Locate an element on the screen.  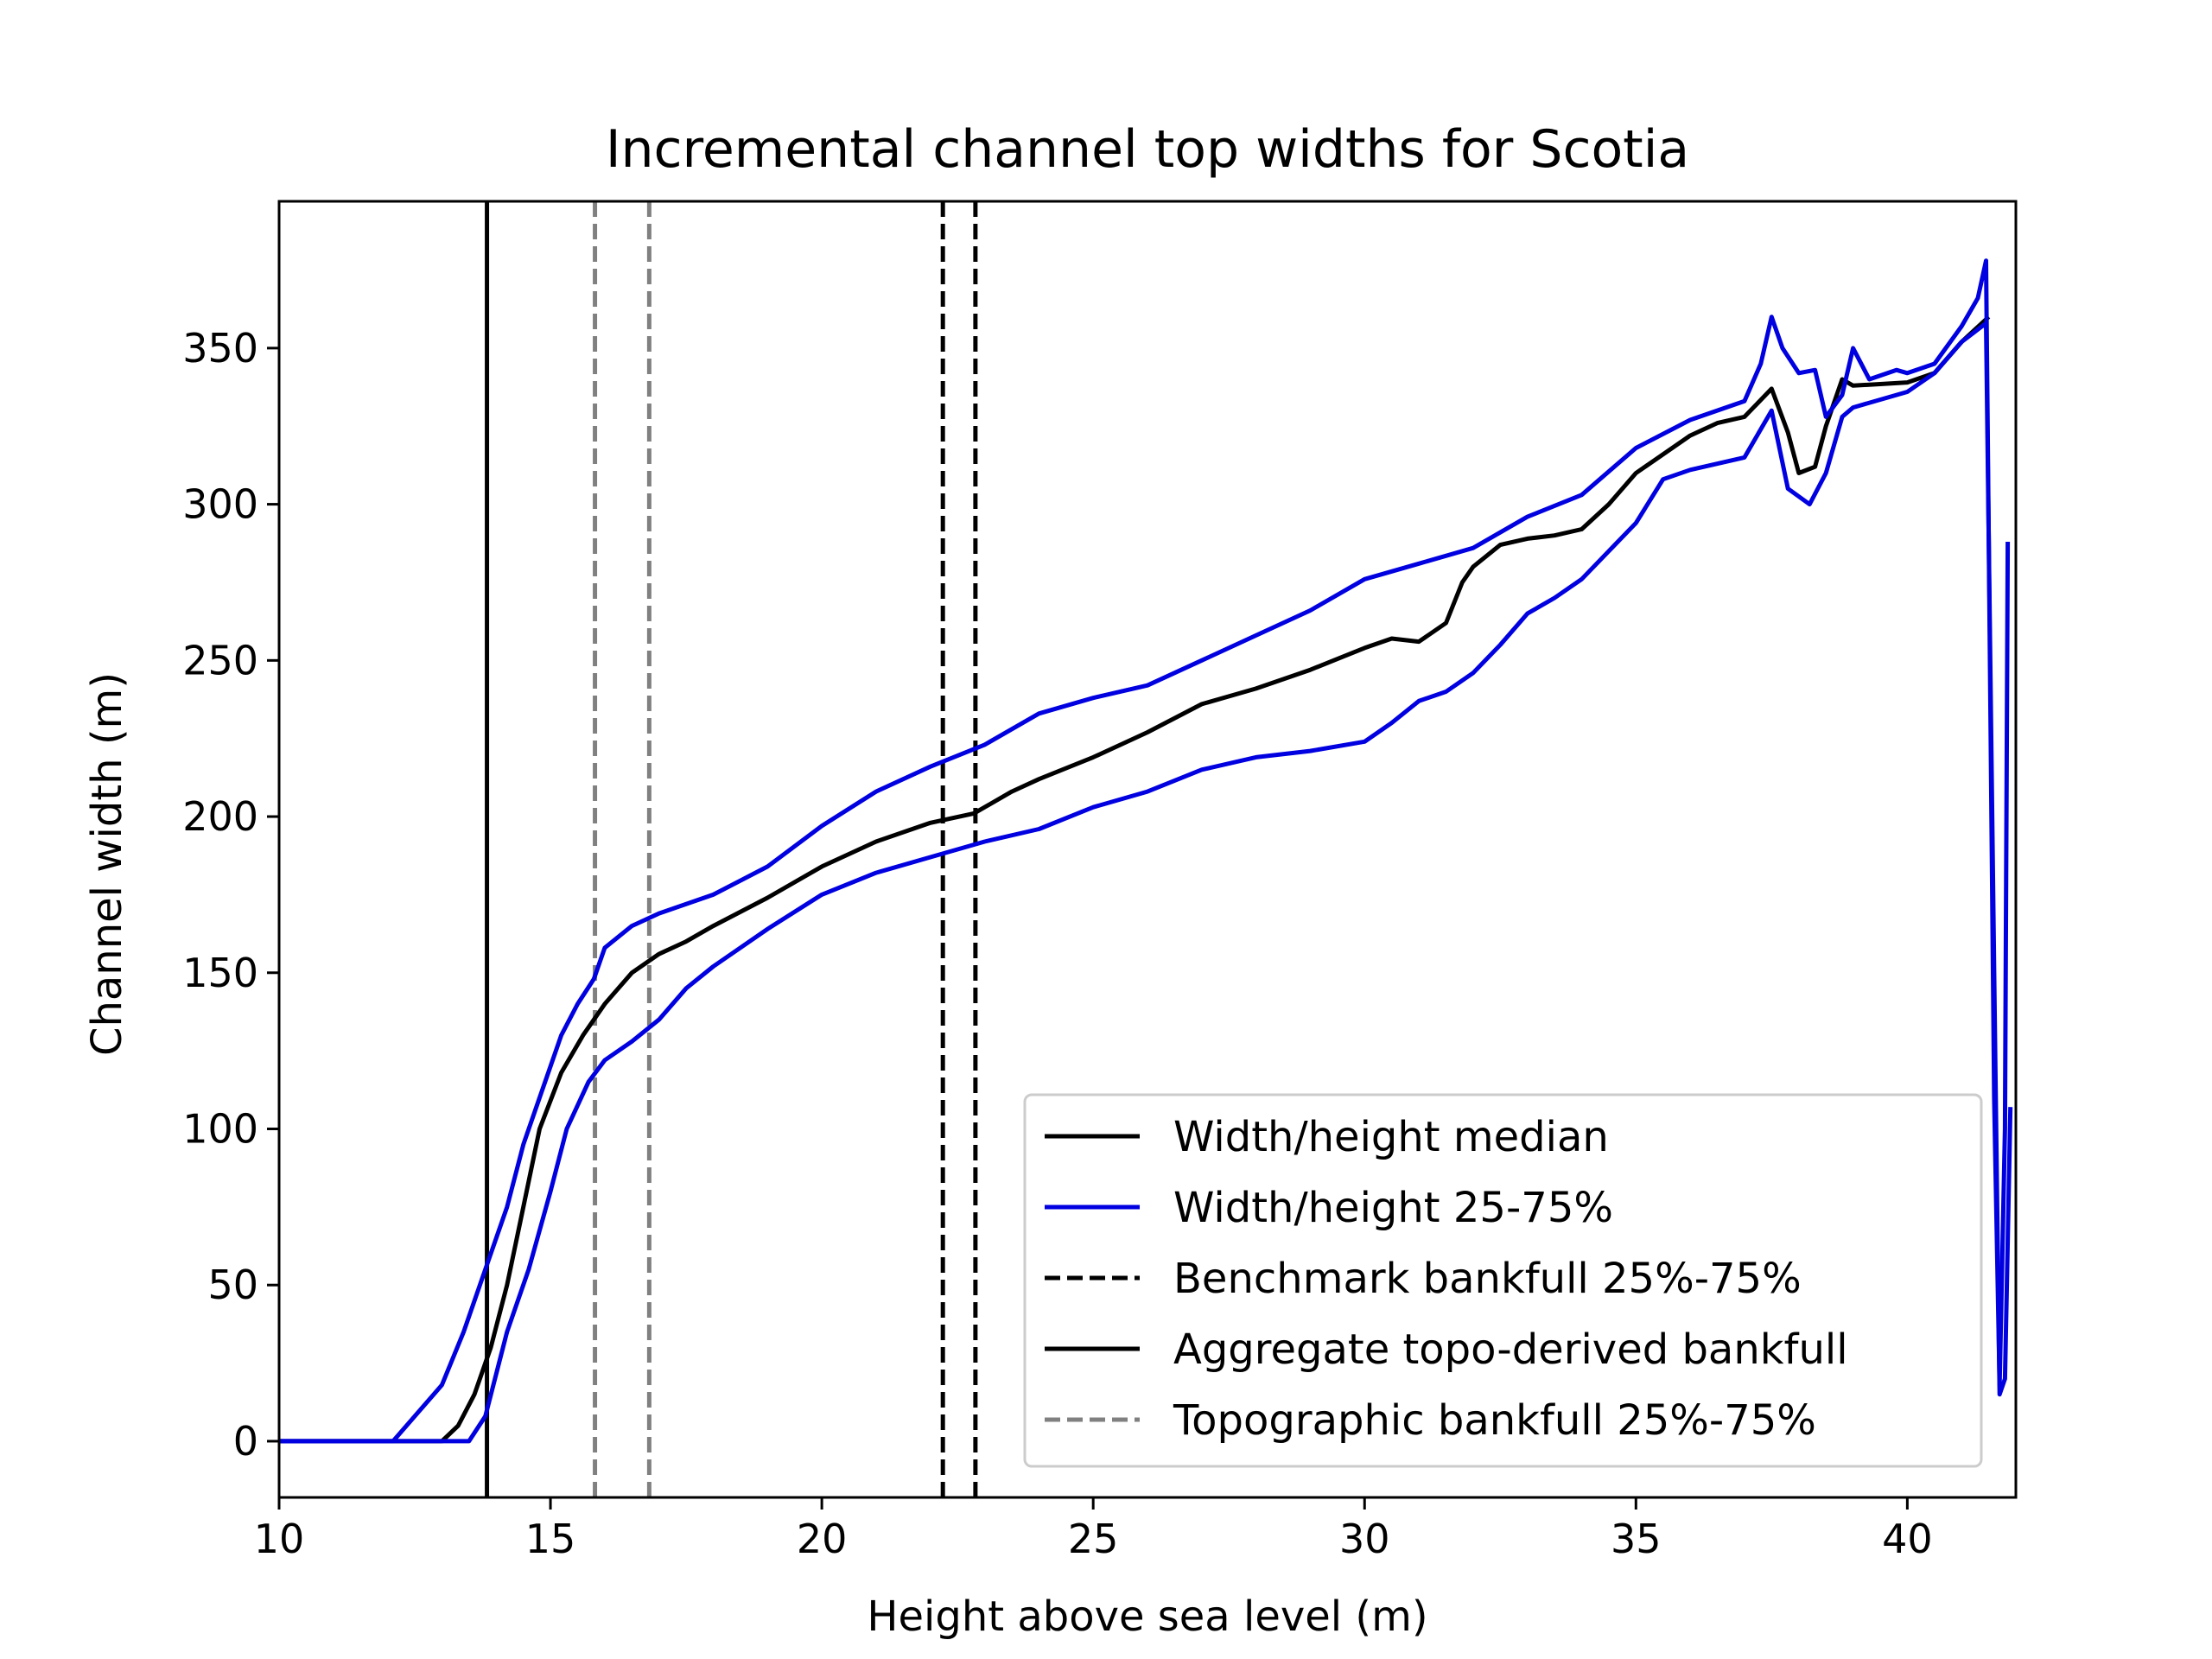
legend-label: Aggregate topo-derived bankfull is located at coordinates (1510, 1349).